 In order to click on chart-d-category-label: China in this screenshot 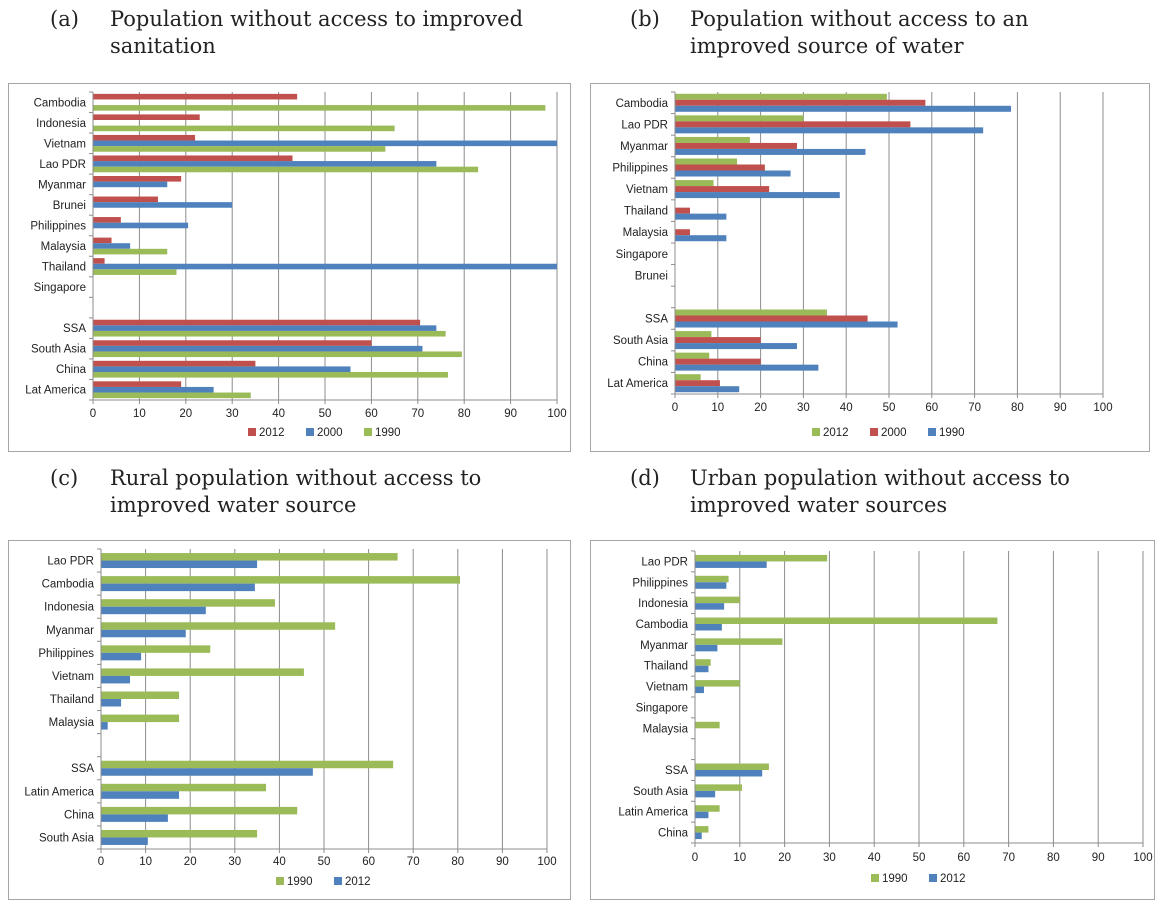, I will do `click(673, 834)`.